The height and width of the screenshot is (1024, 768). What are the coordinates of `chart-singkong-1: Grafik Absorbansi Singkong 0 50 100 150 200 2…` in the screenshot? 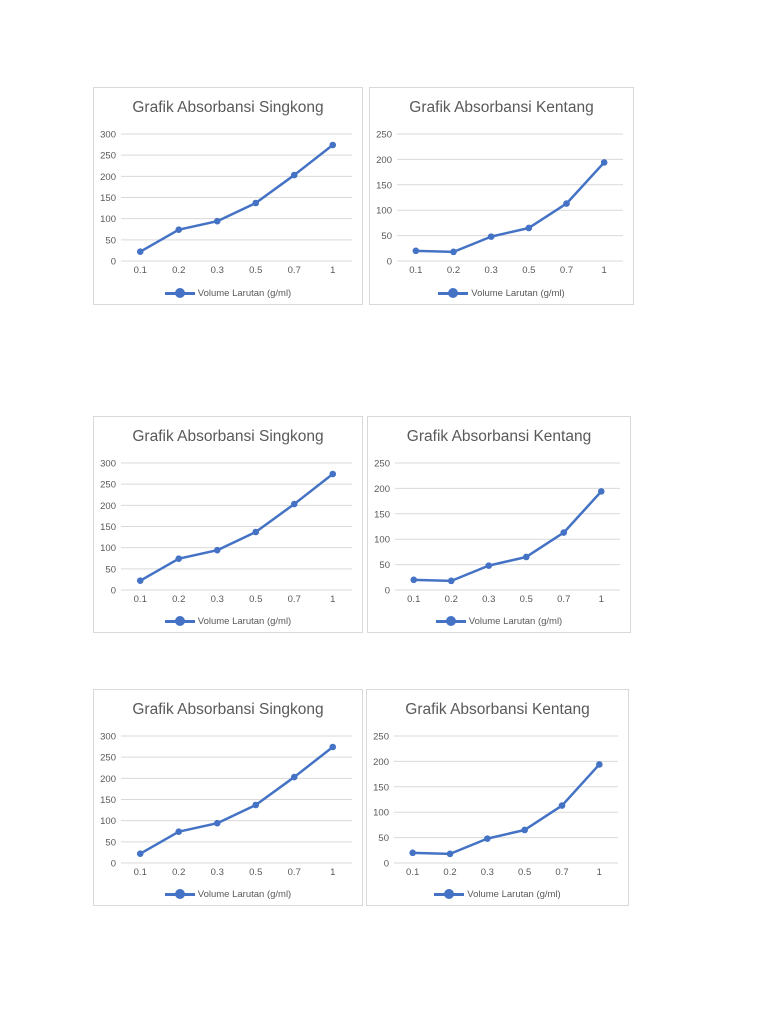 It's located at (228, 196).